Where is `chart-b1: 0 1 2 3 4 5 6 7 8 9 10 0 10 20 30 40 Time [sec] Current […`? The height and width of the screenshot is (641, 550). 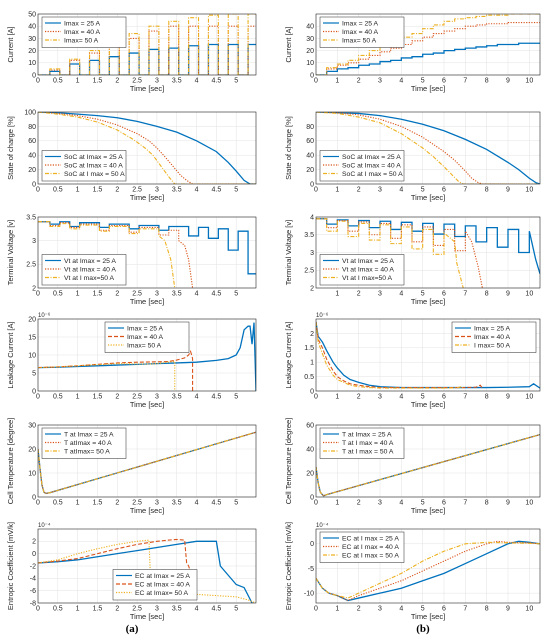 chart-b1: 0 1 2 3 4 5 6 7 8 9 10 0 10 20 30 40 Time [sec] Current [… is located at coordinates (412, 53).